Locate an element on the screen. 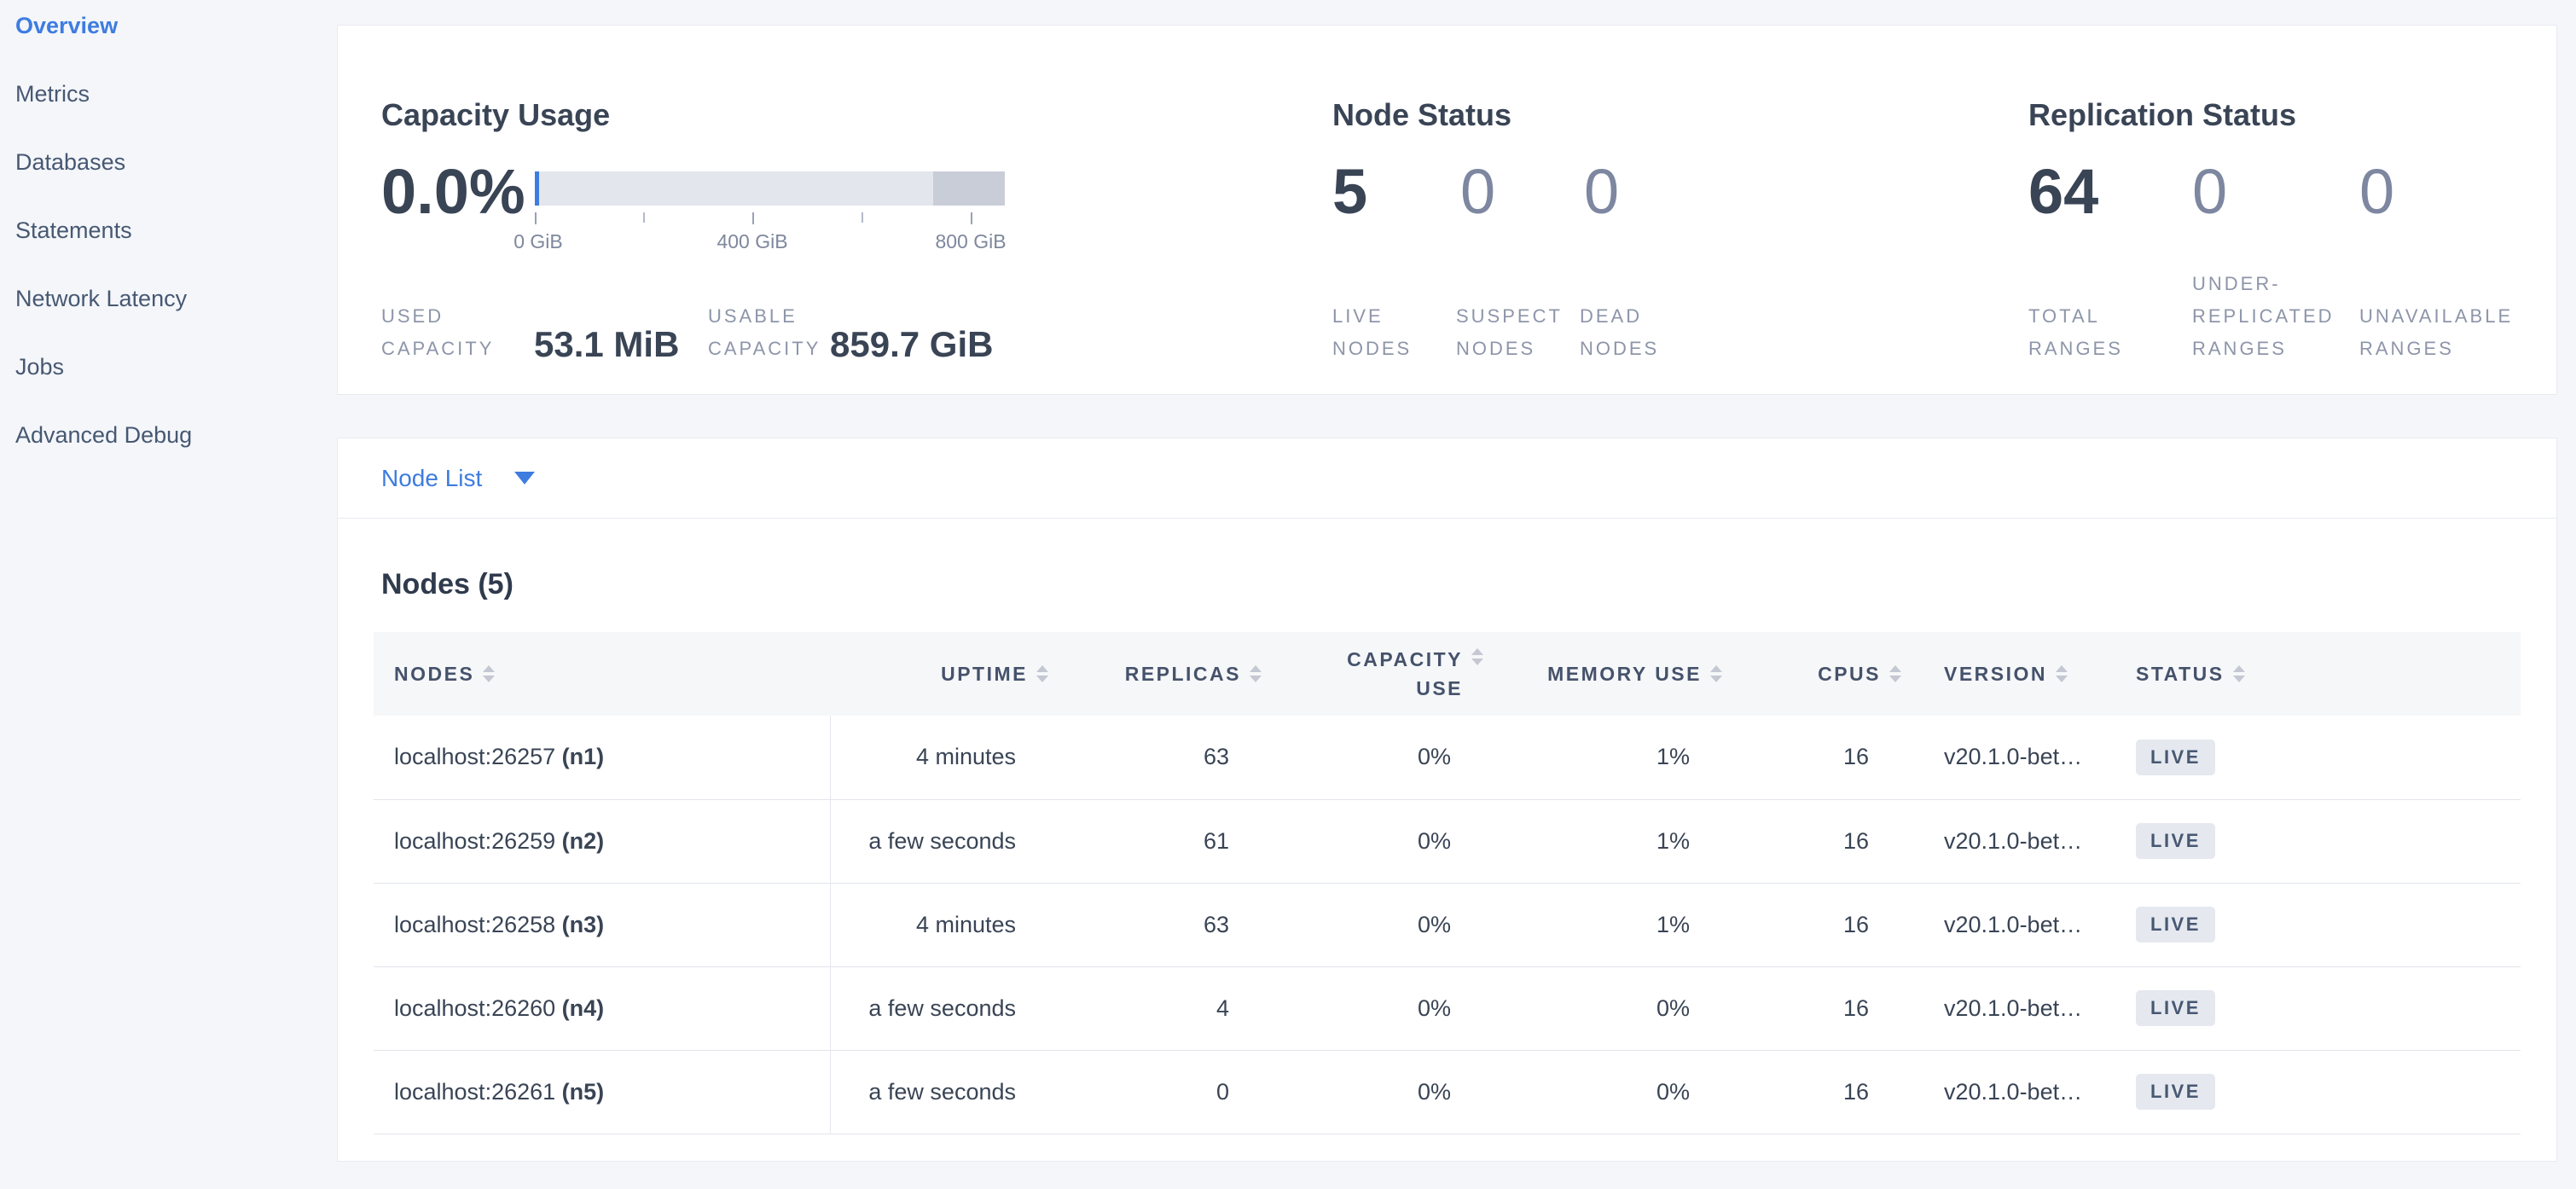 This screenshot has height=1189, width=2576. used-label-line2: CAPACITY is located at coordinates (438, 348).